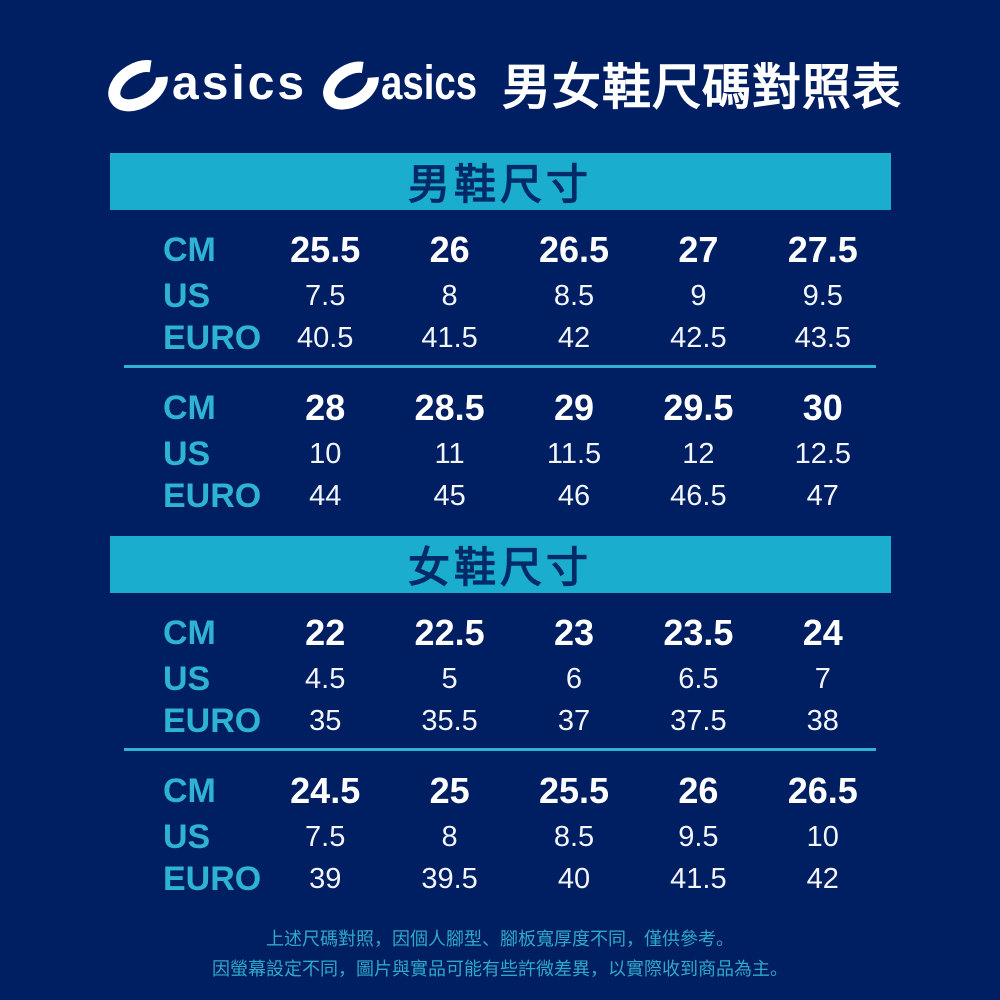 The height and width of the screenshot is (1000, 1000). I want to click on size-value: 28, so click(325, 407).